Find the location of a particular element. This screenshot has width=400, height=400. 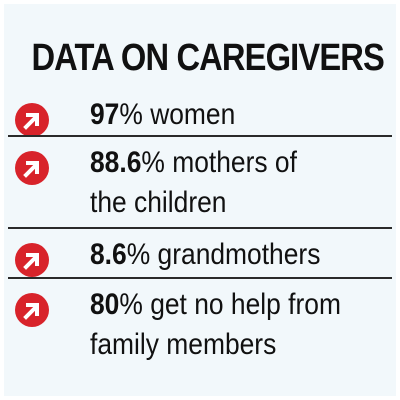

stat-label: women is located at coordinates (189, 114).